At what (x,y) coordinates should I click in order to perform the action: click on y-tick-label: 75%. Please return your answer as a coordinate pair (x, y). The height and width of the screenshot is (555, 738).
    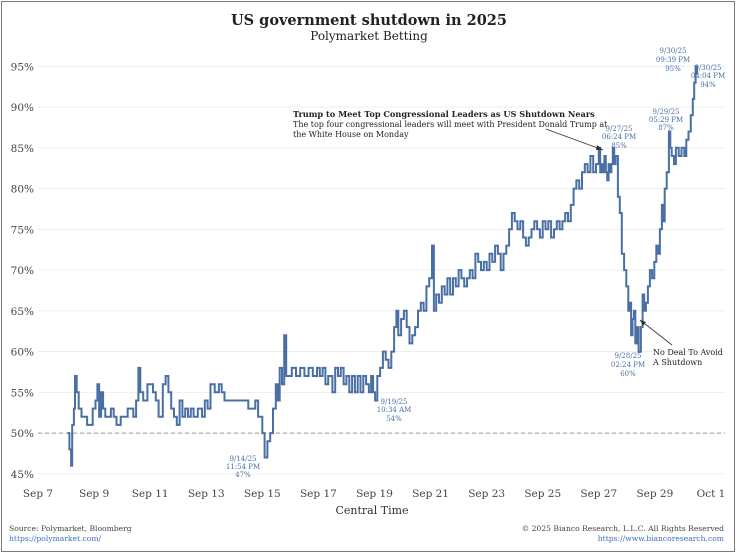
    Looking at the image, I should click on (22, 230).